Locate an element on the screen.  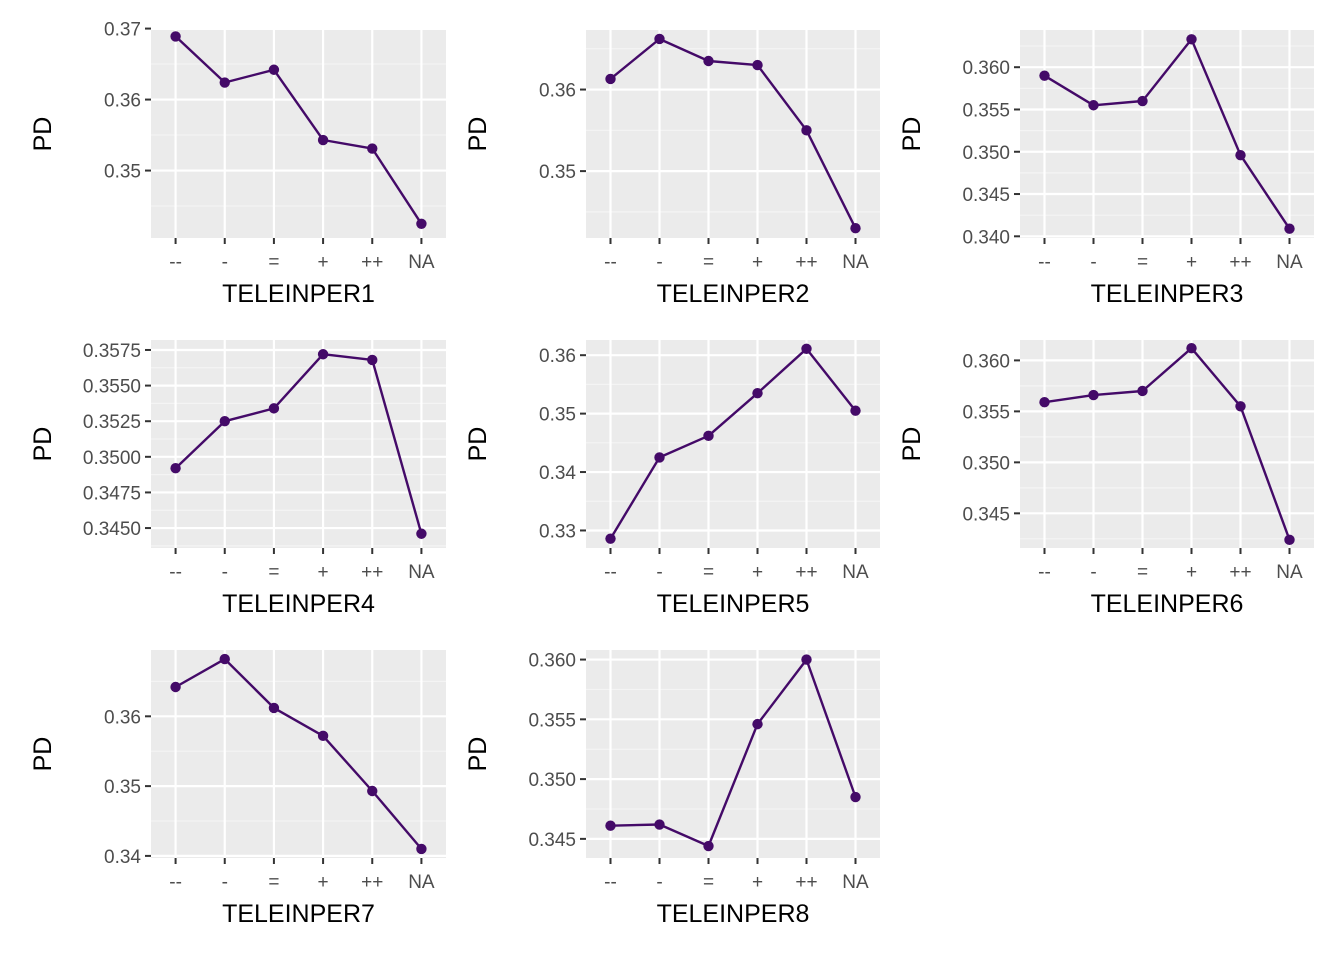
x-axis-title: TELEINPER8 is located at coordinates (733, 914).